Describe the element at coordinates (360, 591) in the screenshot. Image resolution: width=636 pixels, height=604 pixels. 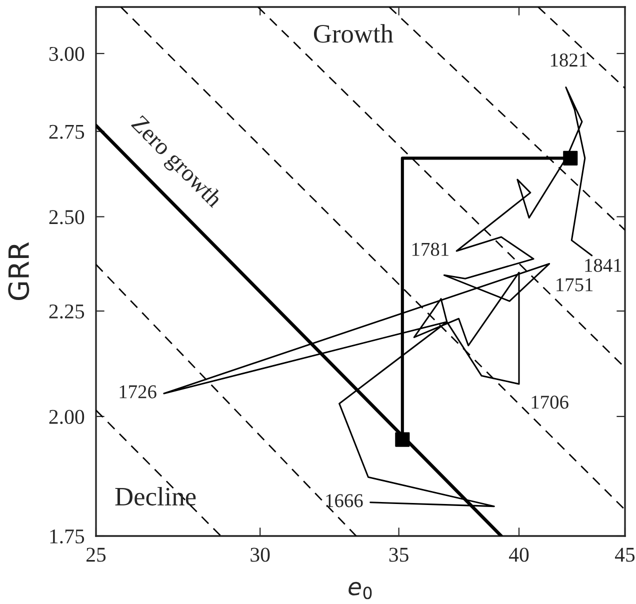
I see `x-axis-title: e$_{0}$` at that location.